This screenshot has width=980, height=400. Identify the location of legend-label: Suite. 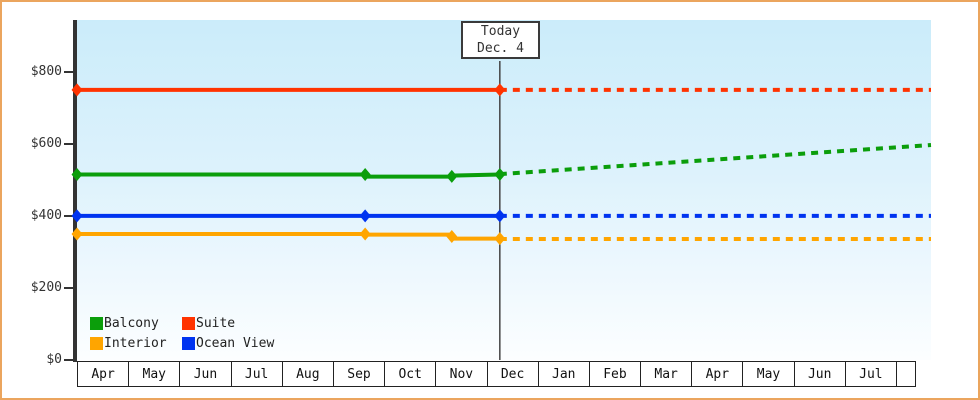
(216, 323).